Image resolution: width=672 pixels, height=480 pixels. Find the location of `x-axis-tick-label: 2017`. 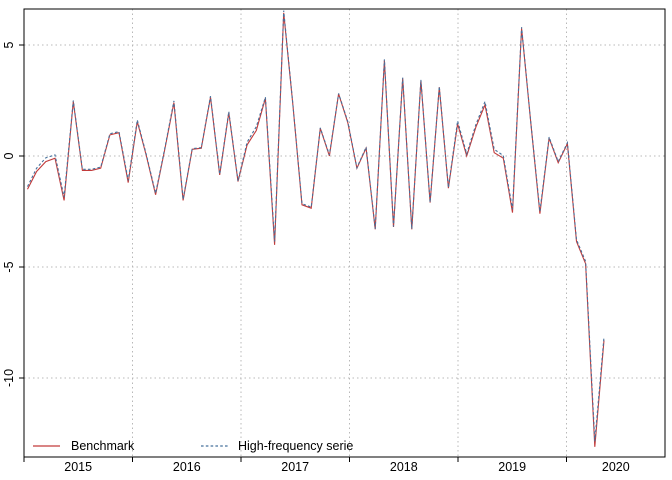

x-axis-tick-label: 2017 is located at coordinates (295, 467).